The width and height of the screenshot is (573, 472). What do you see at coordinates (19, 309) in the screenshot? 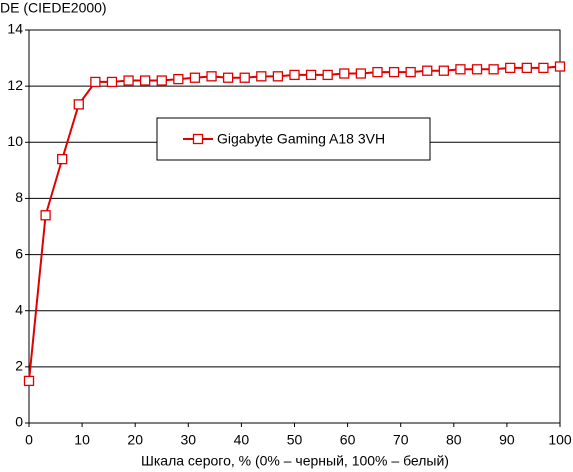
I see `y-tick-label: 4` at bounding box center [19, 309].